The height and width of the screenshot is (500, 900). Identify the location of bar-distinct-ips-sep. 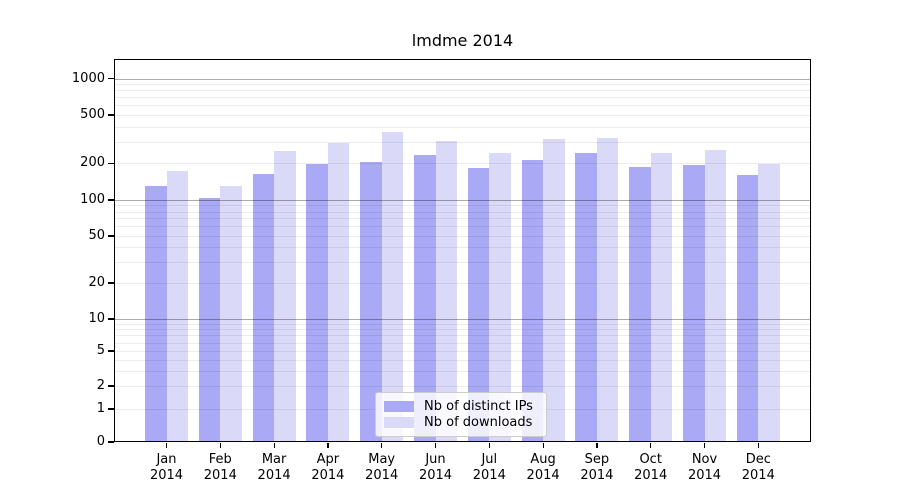
(586, 297).